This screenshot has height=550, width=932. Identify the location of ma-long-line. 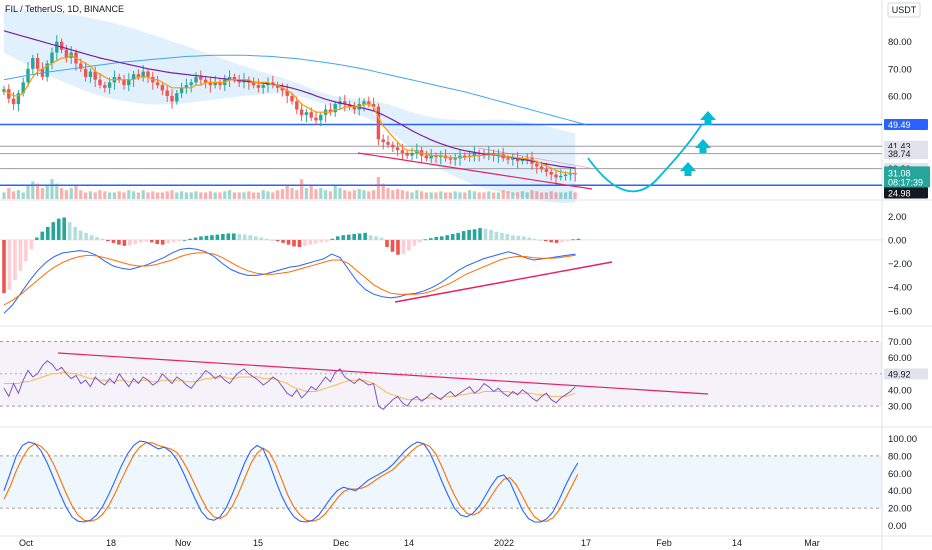
(295, 89).